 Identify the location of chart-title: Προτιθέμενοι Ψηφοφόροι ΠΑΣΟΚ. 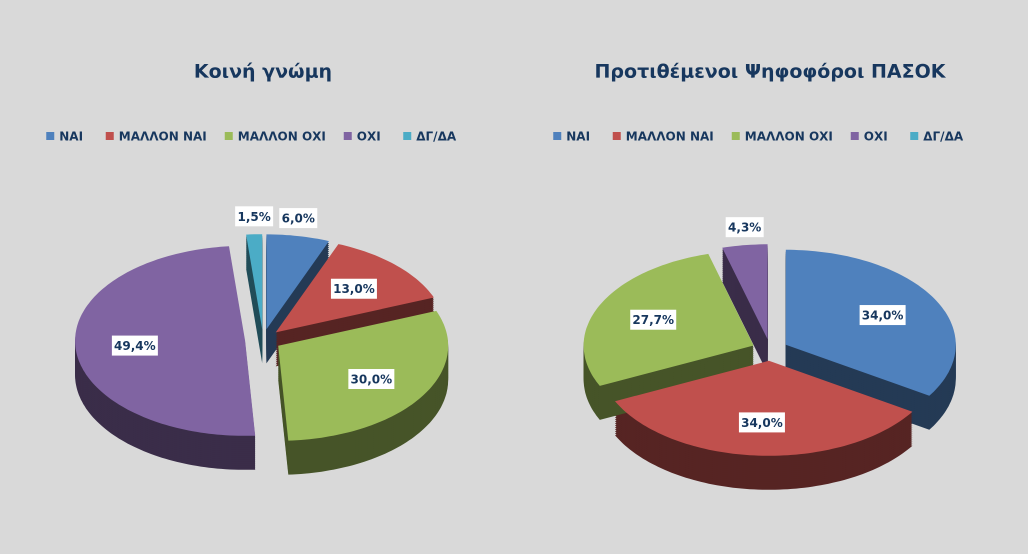
(771, 72).